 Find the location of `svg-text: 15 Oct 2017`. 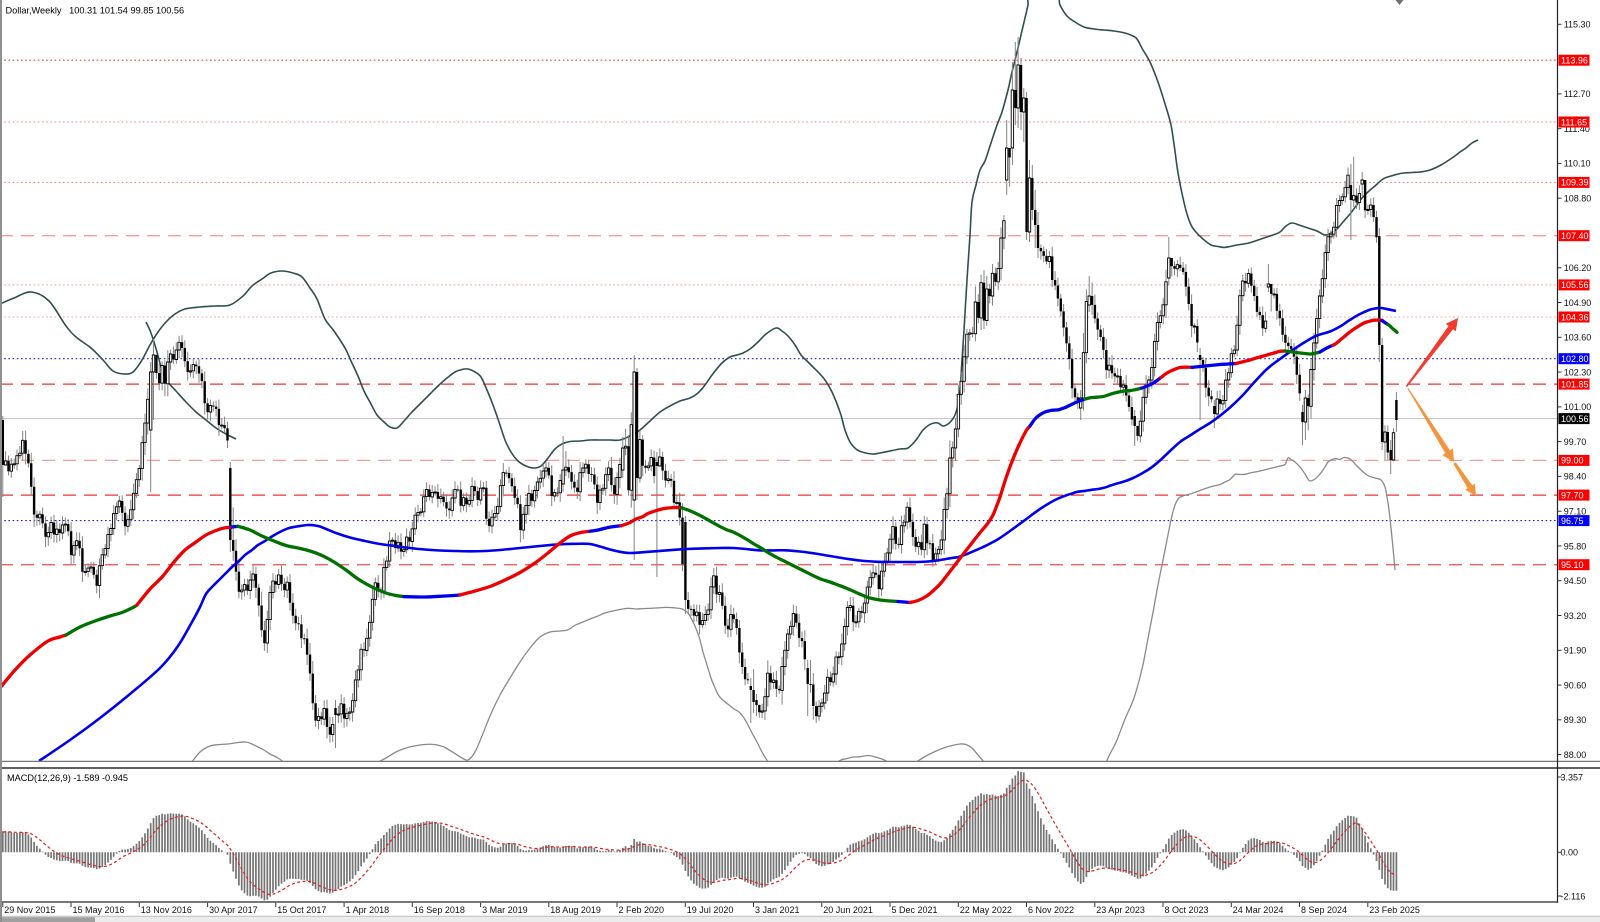

svg-text: 15 Oct 2017 is located at coordinates (301, 910).